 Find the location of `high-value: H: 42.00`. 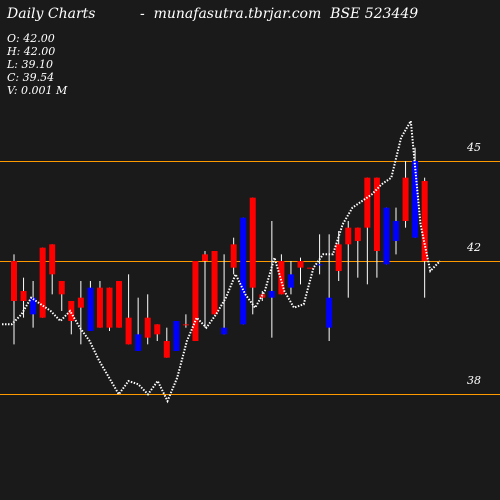

high-value: H: 42.00 is located at coordinates (31, 51).